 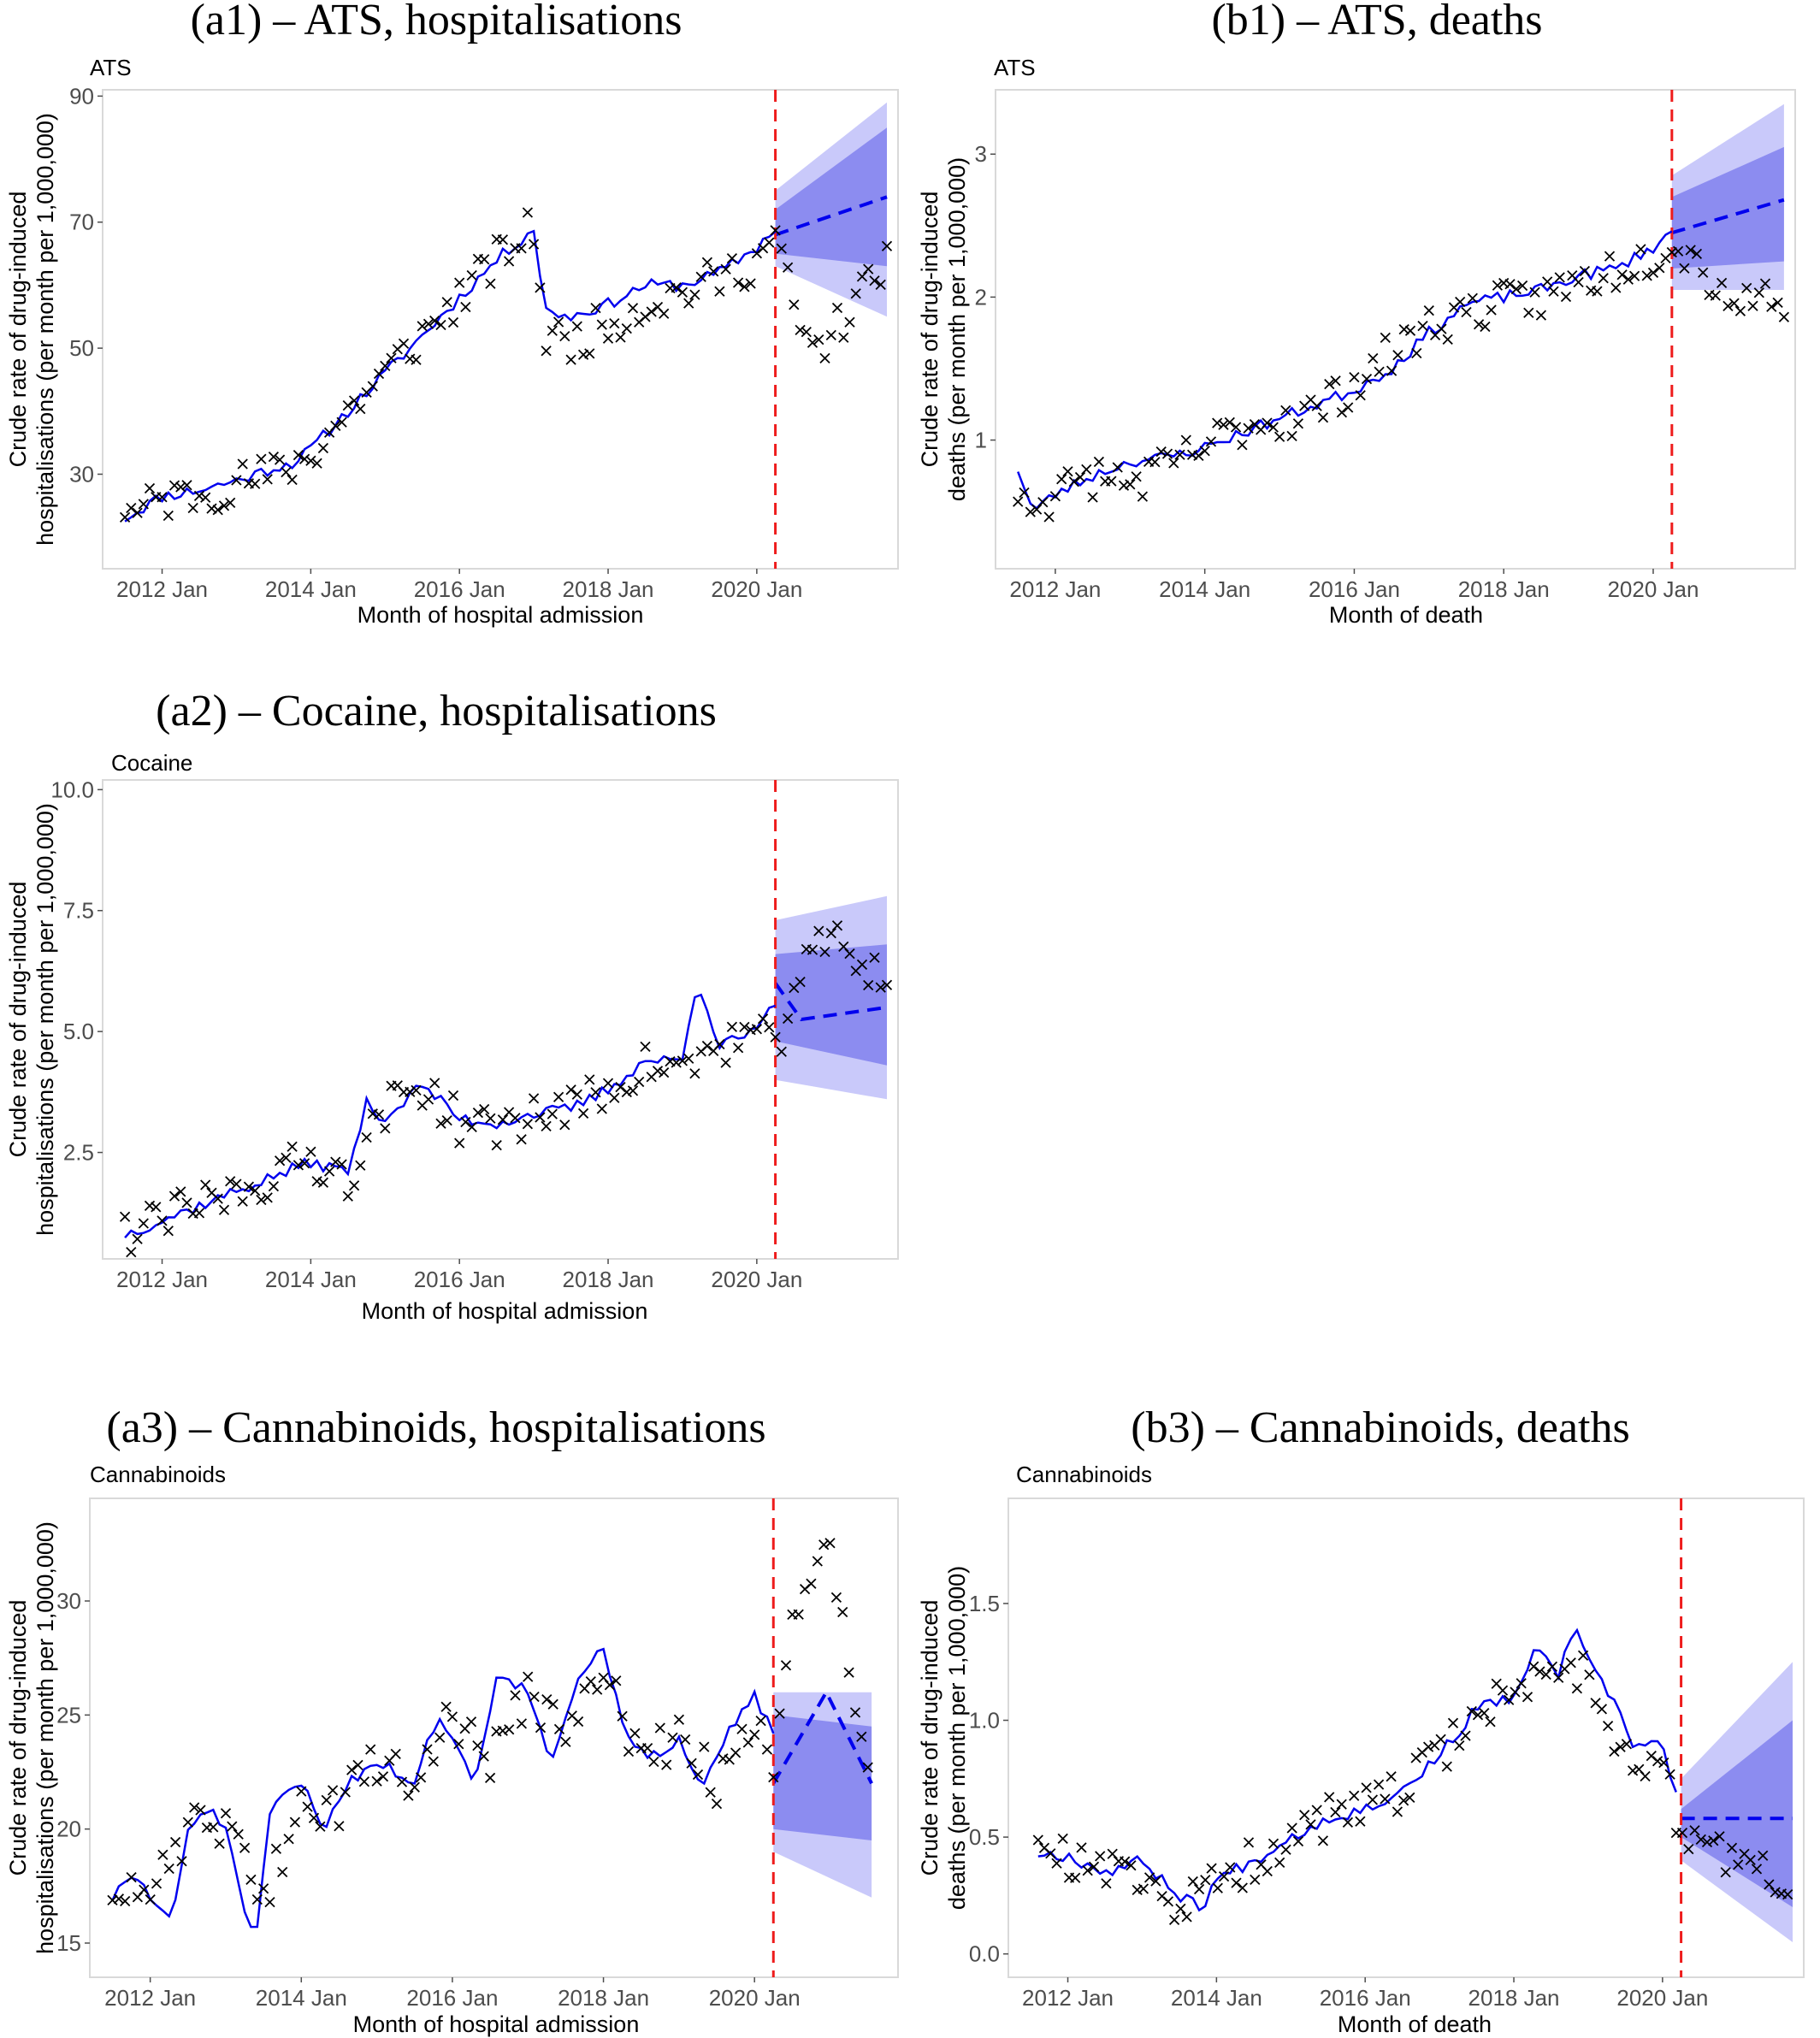 I want to click on y-tick-label: 1.5, so click(x=984, y=1603).